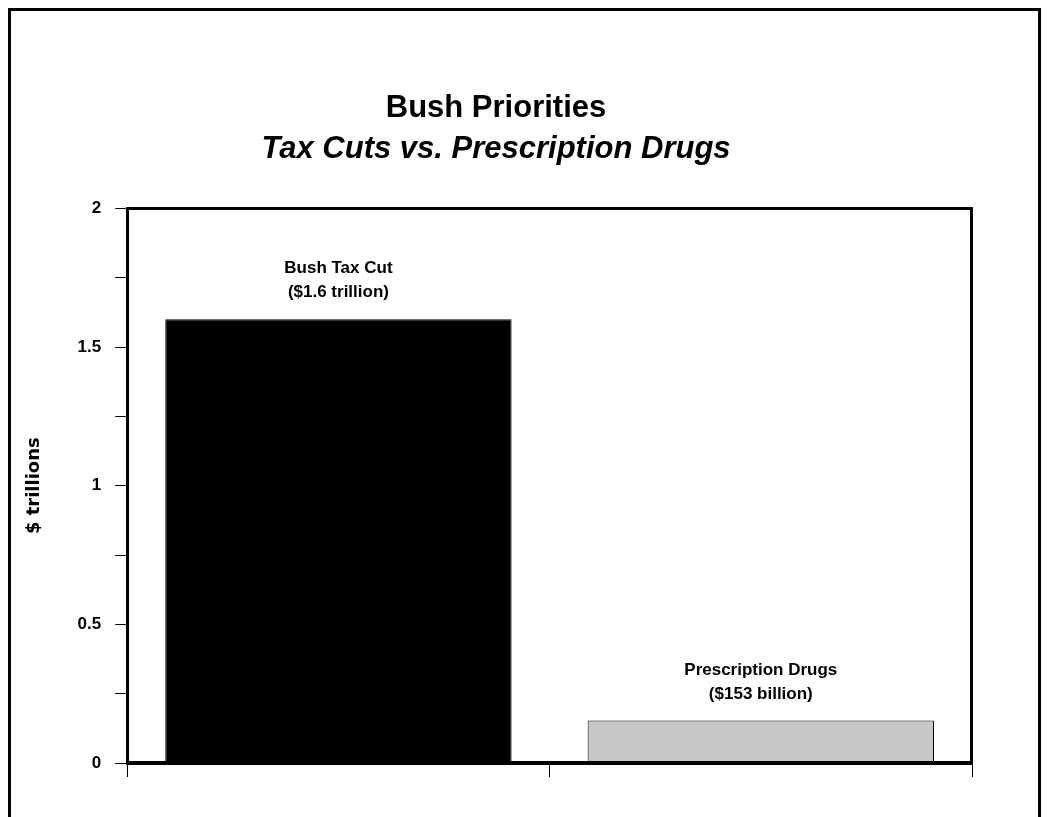 This screenshot has width=1047, height=817. What do you see at coordinates (96, 485) in the screenshot?
I see `y-tick-label: 1` at bounding box center [96, 485].